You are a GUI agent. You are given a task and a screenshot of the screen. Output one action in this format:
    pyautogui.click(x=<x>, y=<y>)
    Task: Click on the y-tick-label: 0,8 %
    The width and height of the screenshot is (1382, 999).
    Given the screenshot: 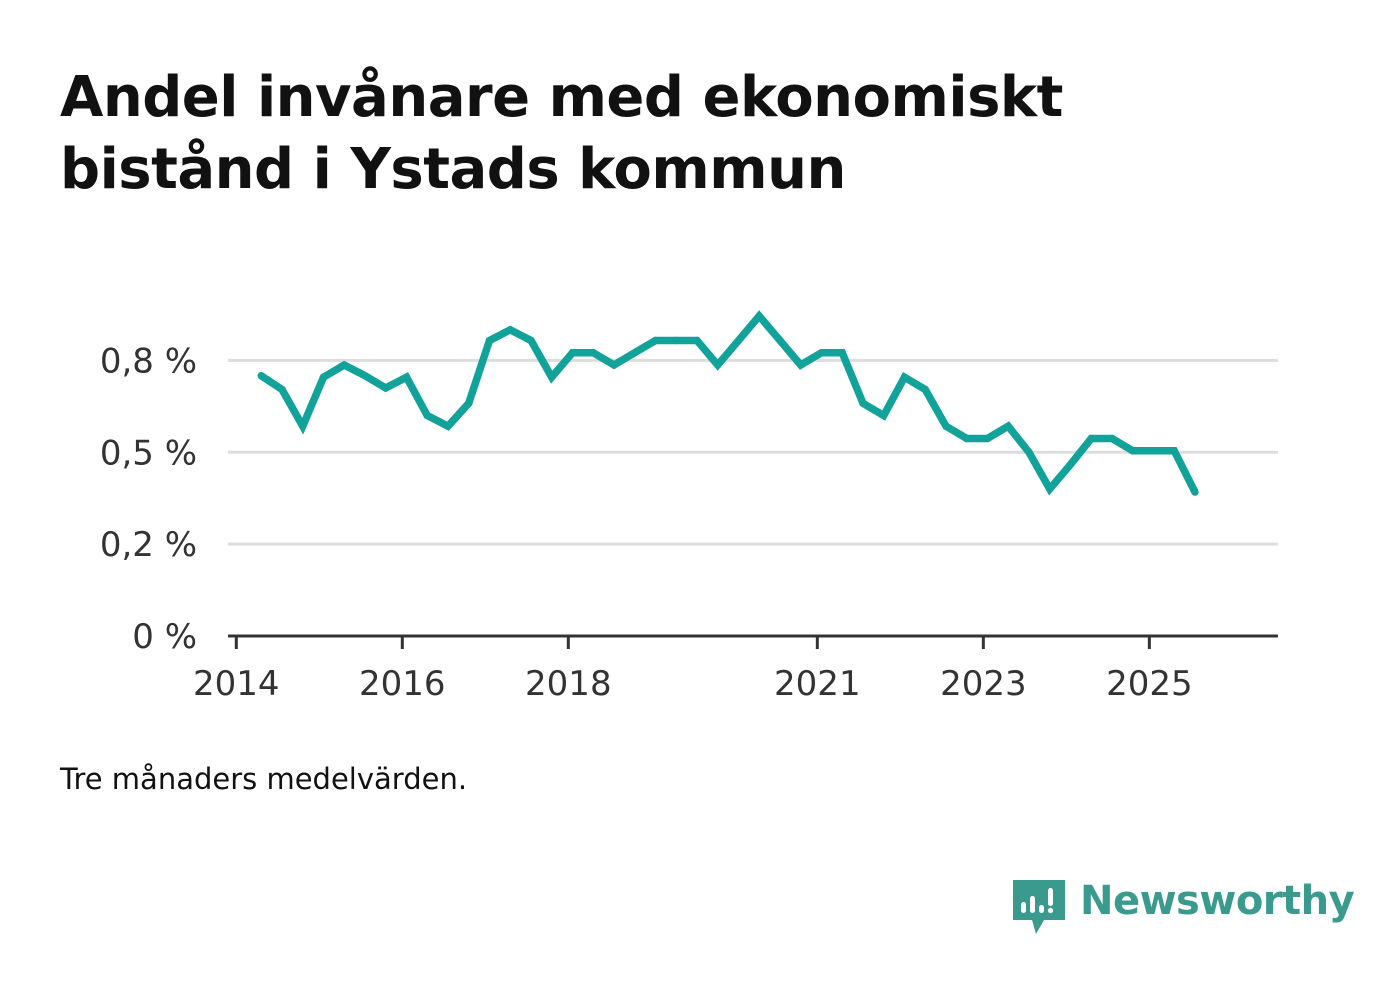 What is the action you would take?
    pyautogui.click(x=148, y=361)
    